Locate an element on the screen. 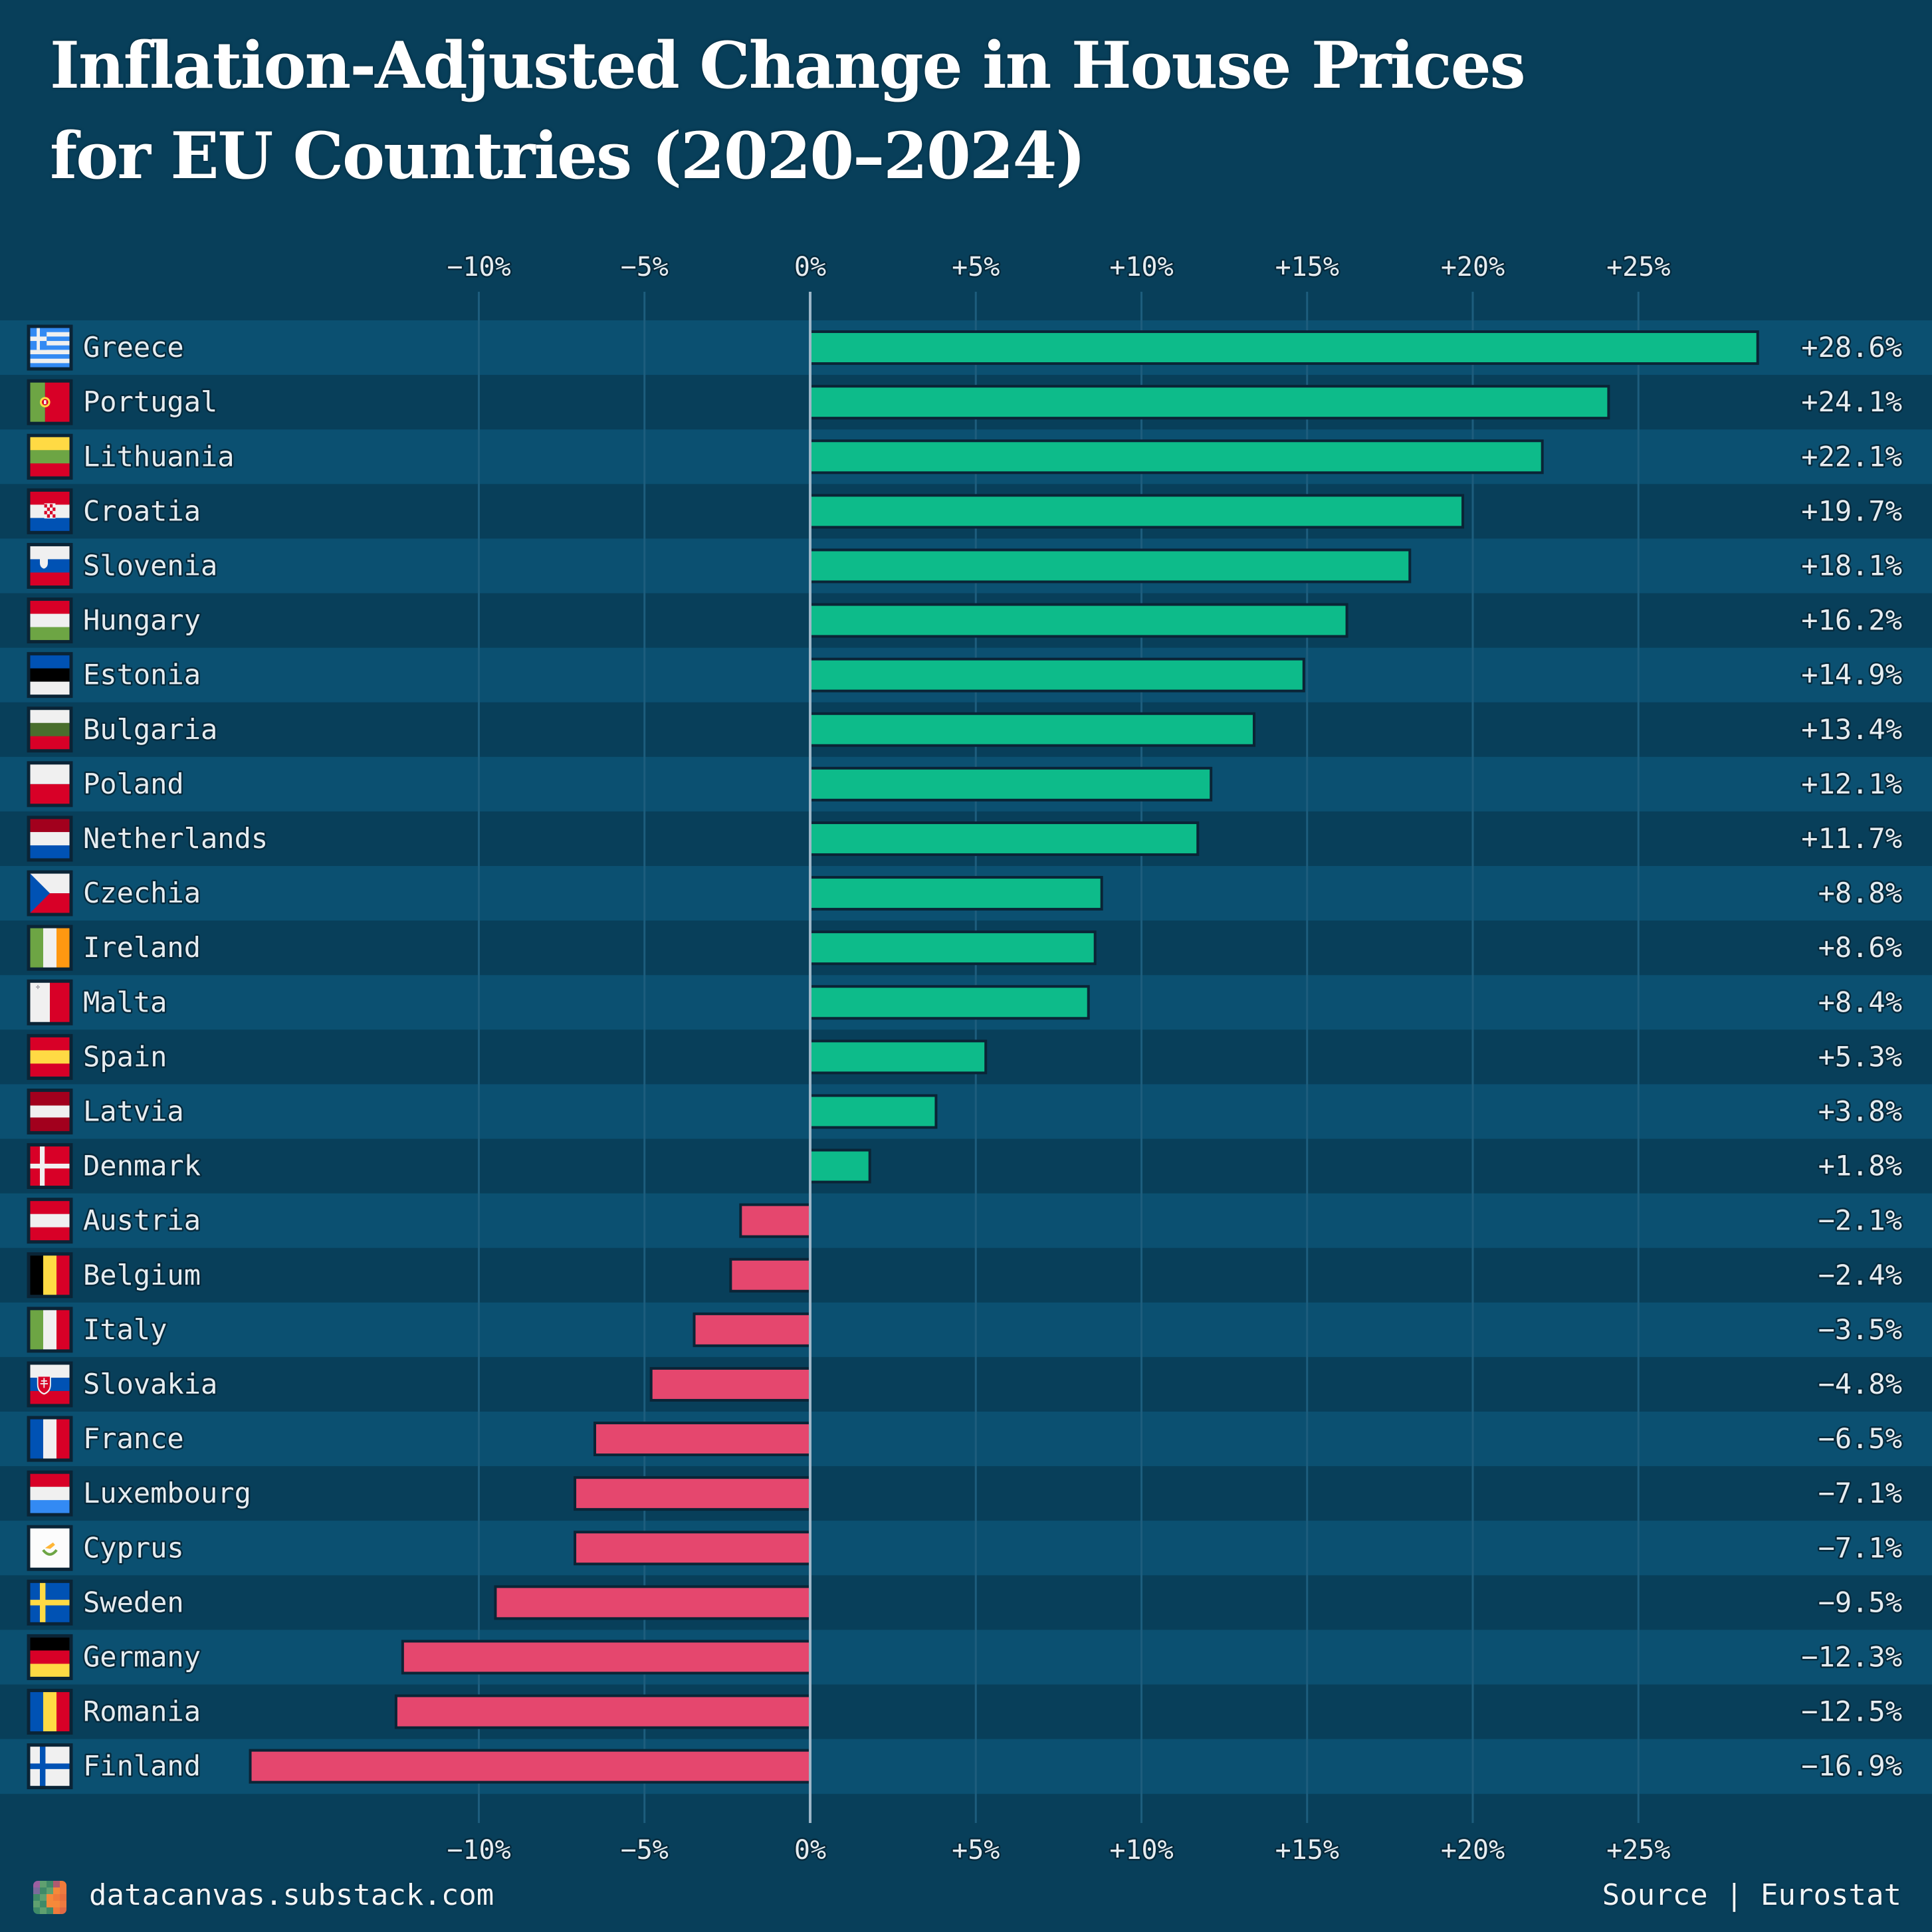  country-label: Estonia is located at coordinates (142, 675).